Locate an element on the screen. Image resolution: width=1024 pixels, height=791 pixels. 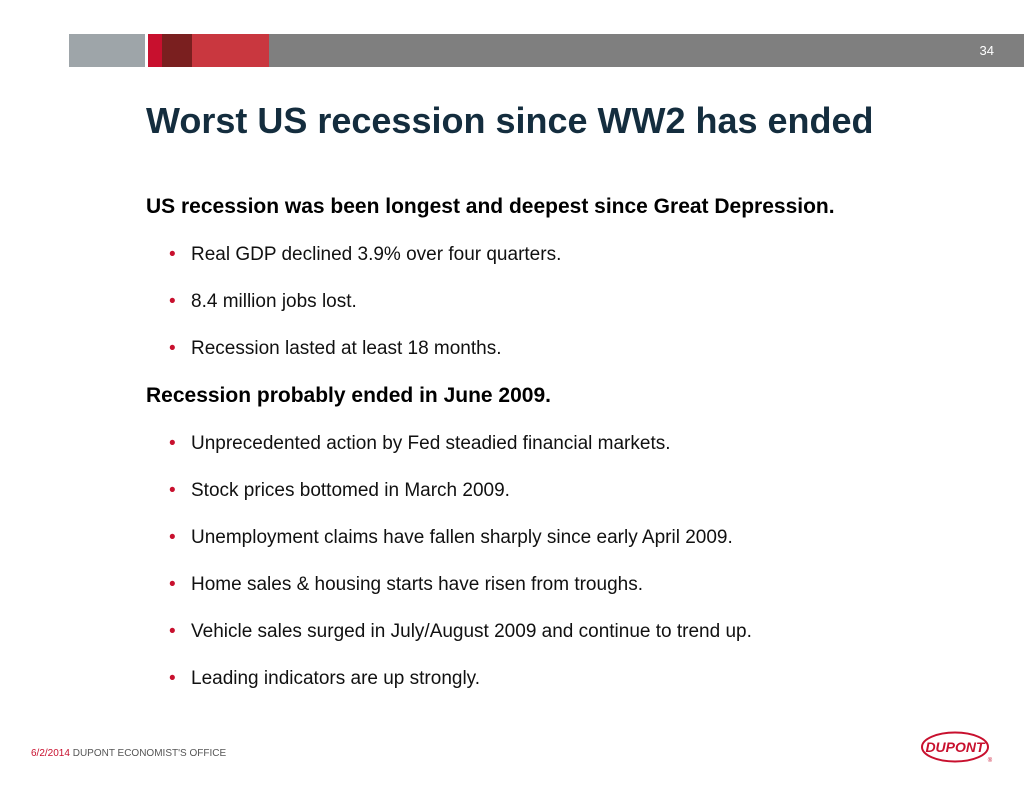
list-item: • Leading indicators are up strongly. is located at coordinates (581, 678).